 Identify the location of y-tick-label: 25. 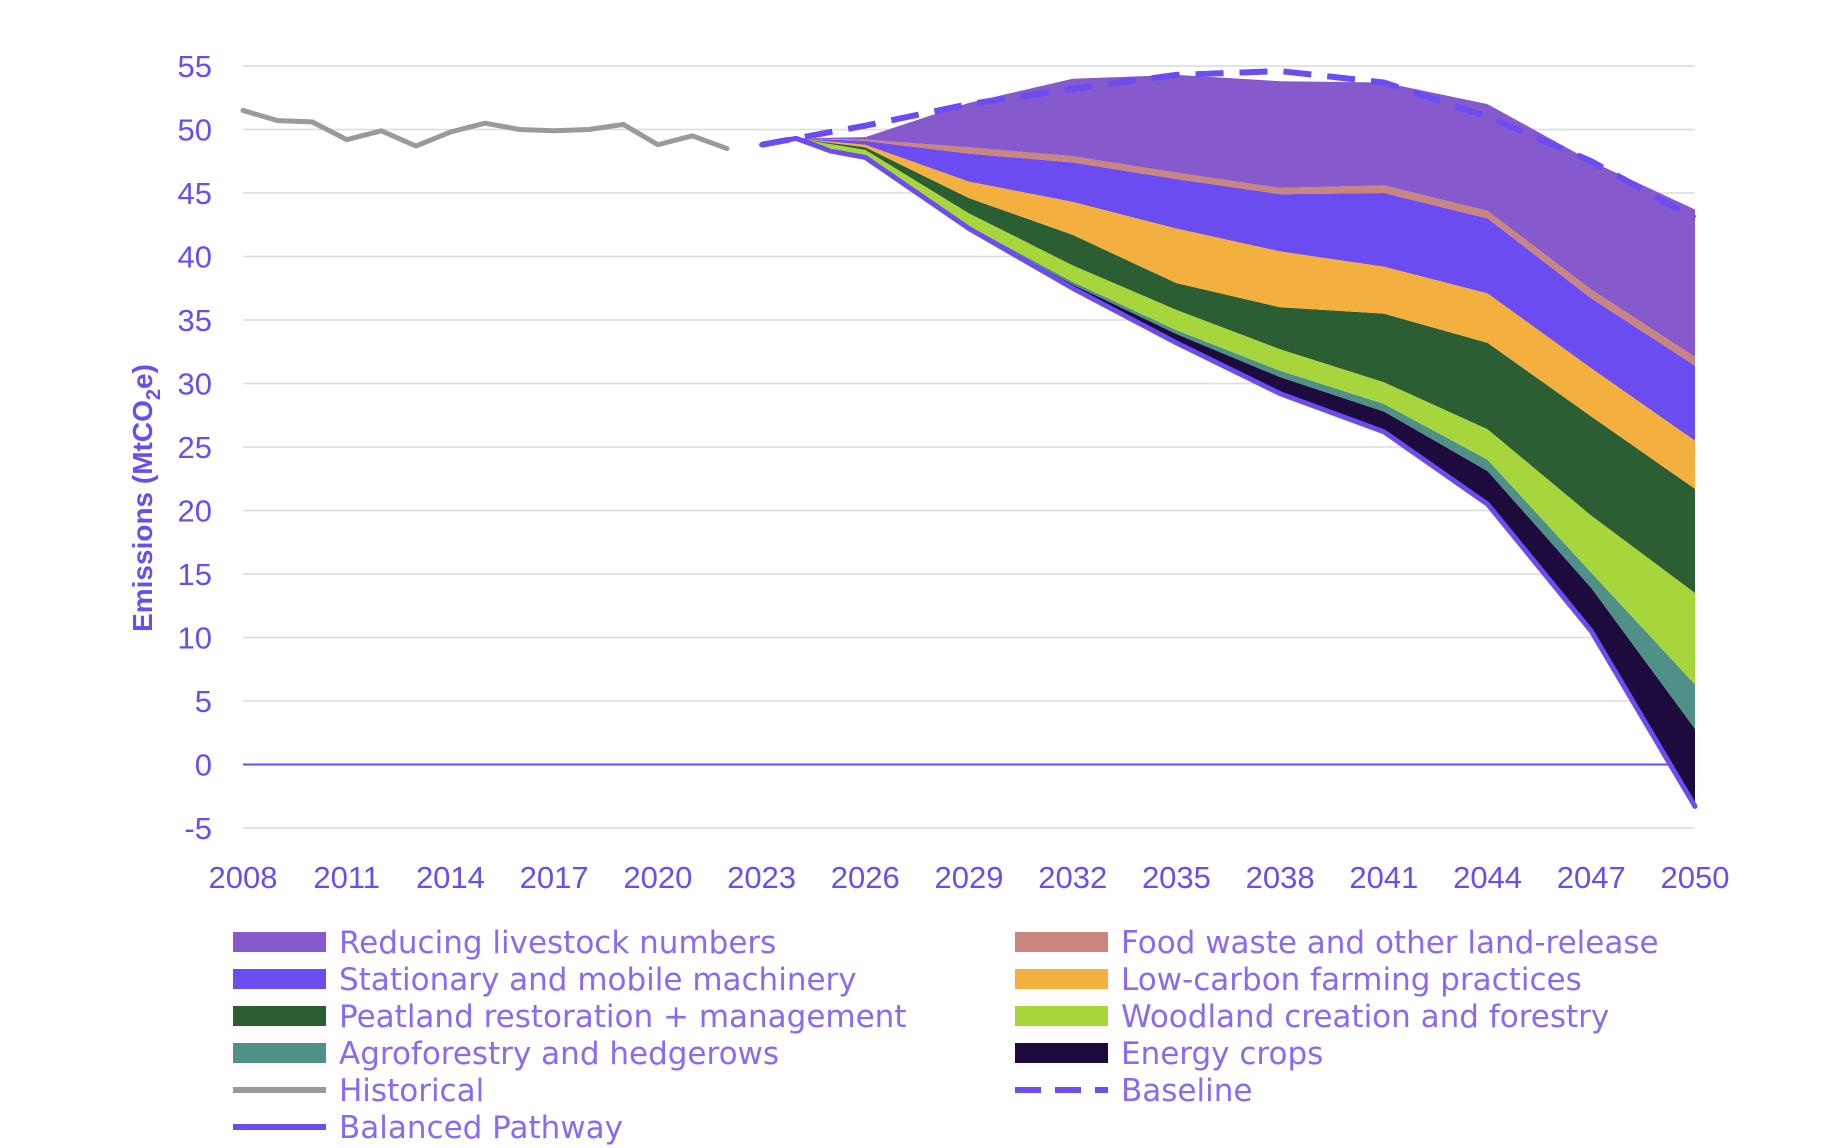
(195, 447).